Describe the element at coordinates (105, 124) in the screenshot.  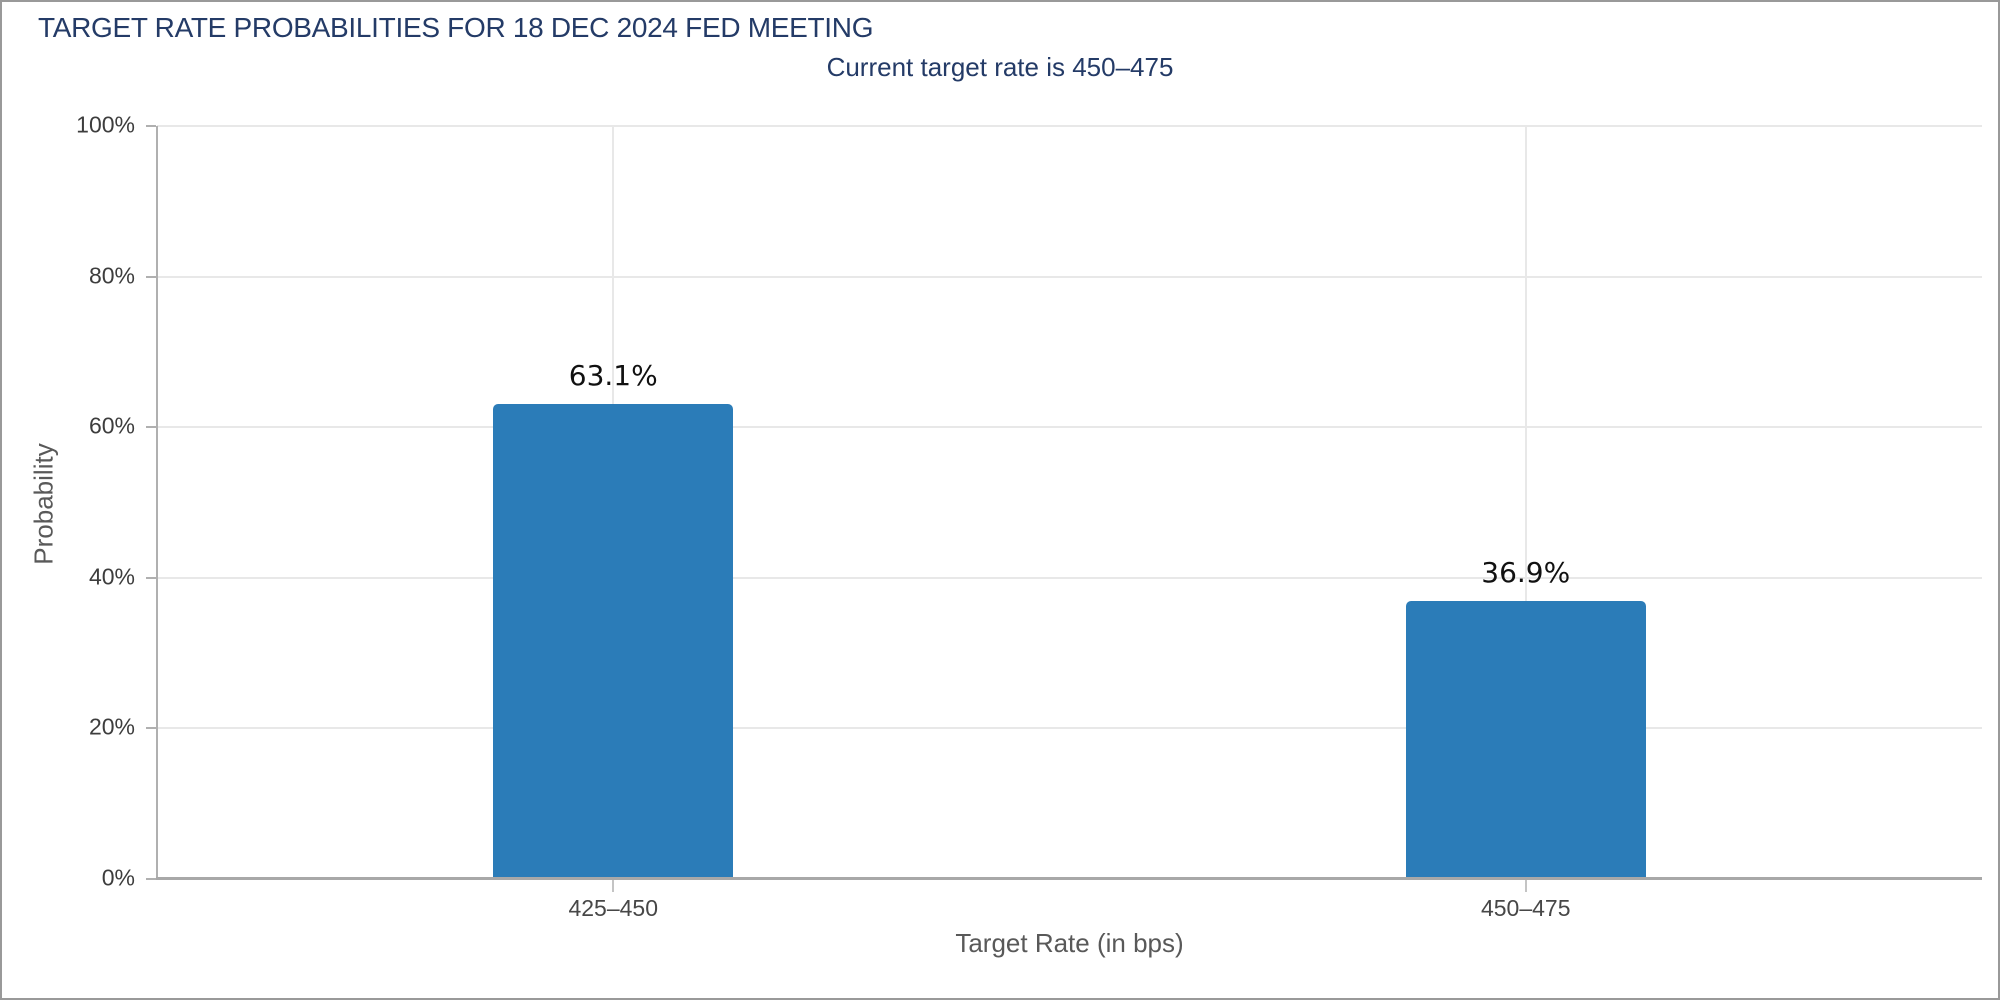
I see `y-tick-label: 100%` at that location.